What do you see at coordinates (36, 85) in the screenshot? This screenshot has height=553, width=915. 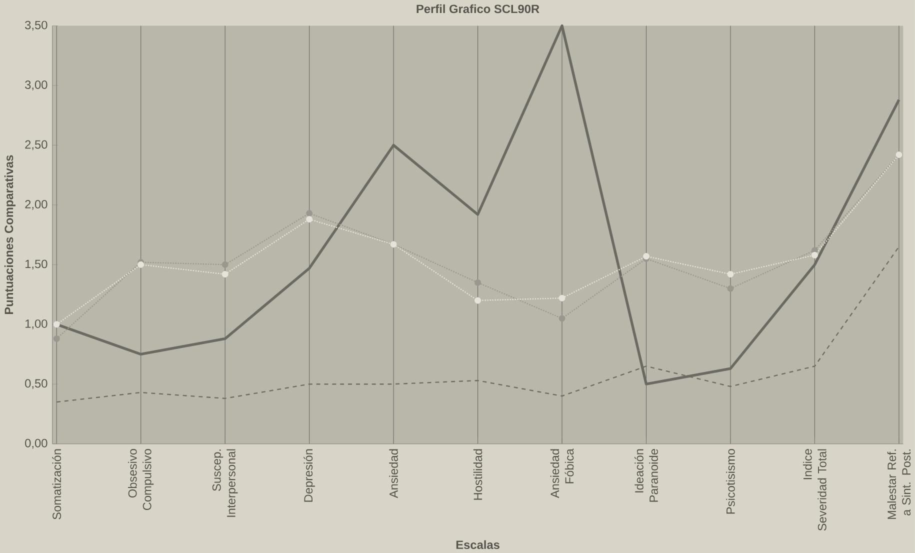 I see `y-tick-label: 3,00` at bounding box center [36, 85].